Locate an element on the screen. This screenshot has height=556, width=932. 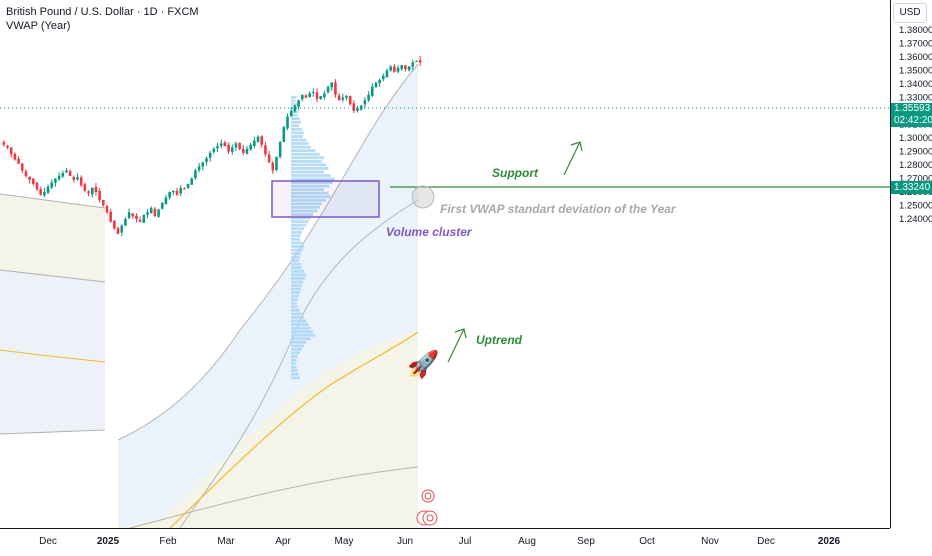
last-price-badge: 1.35593 02:42:20 is located at coordinates (911, 115).